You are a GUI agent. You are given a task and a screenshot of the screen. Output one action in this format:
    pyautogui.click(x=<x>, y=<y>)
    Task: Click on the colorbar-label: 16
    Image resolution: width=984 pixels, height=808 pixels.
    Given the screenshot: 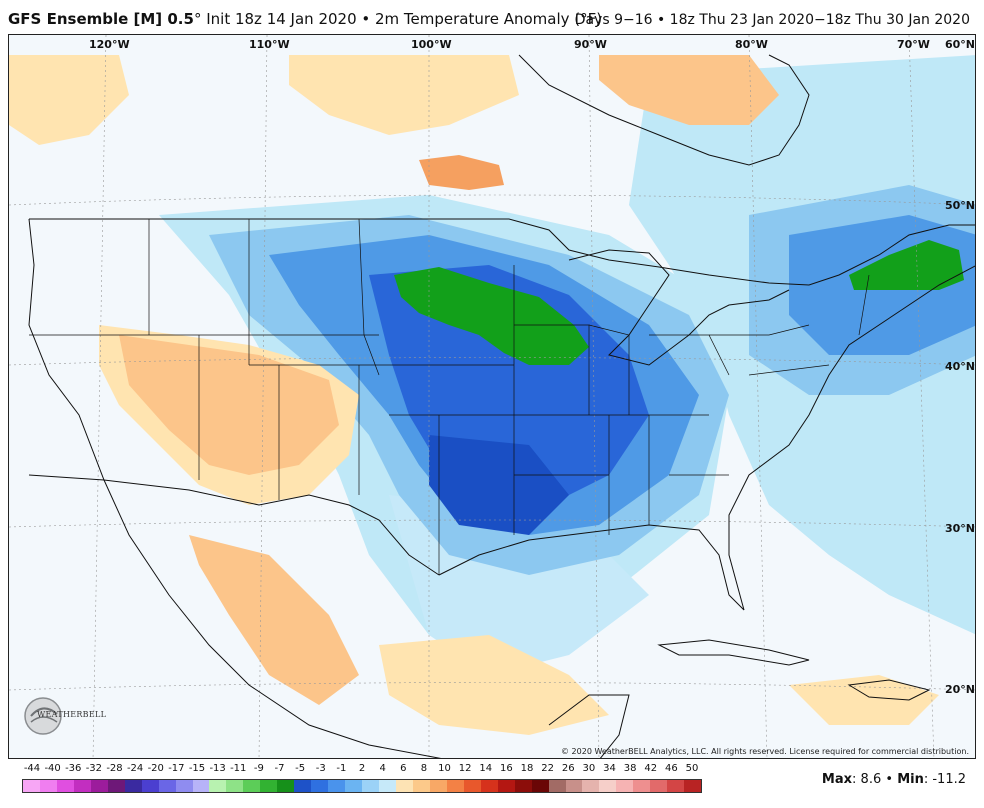 What is the action you would take?
    pyautogui.click(x=506, y=768)
    